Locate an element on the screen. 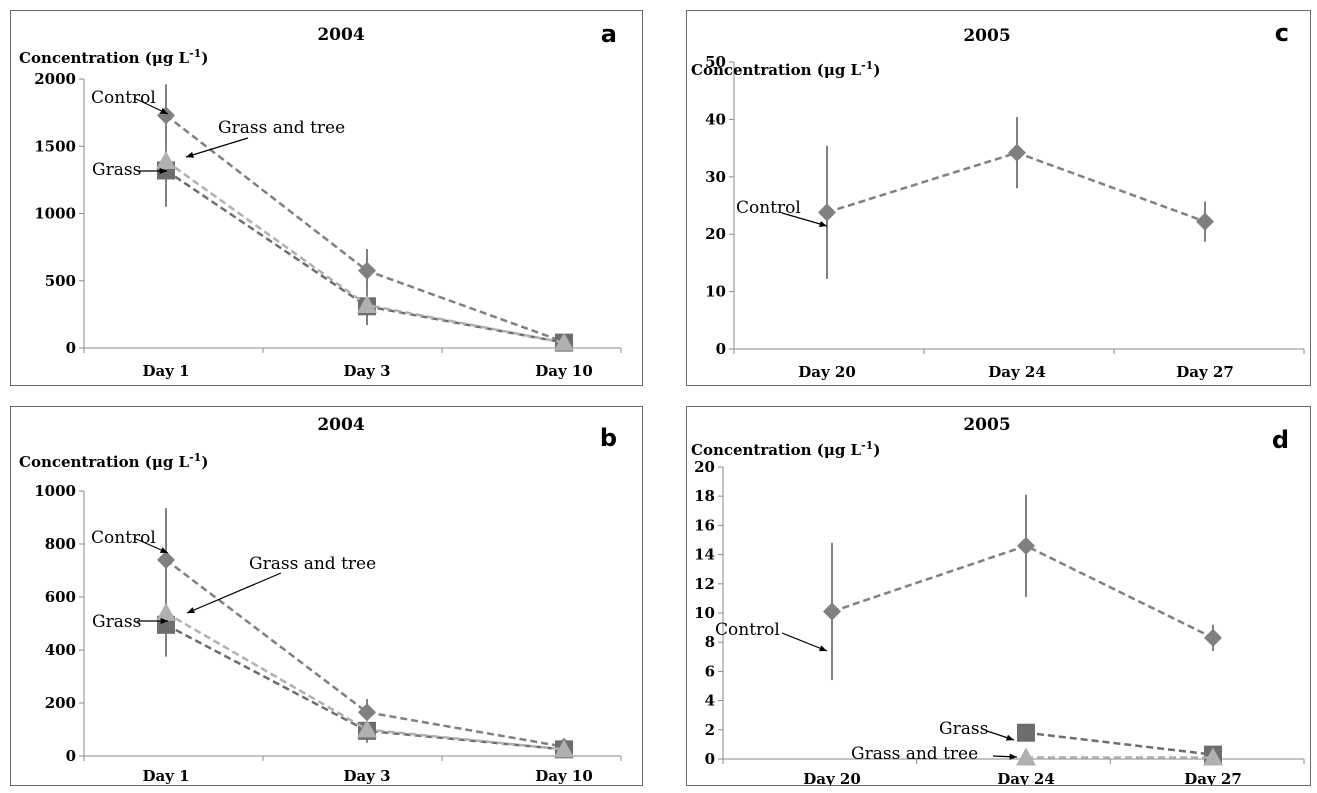  y-tick-label: 600 is located at coordinates (60, 597).